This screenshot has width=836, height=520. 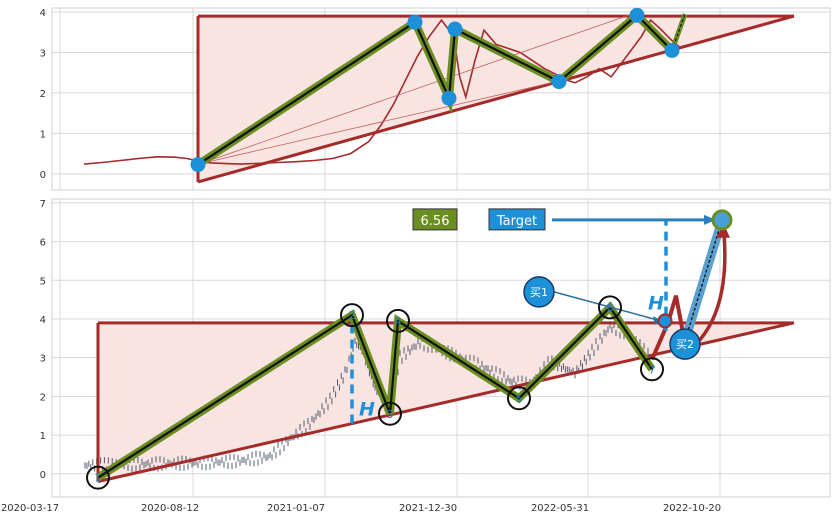 I want to click on buy-bubble-label: 买2, so click(x=685, y=344).